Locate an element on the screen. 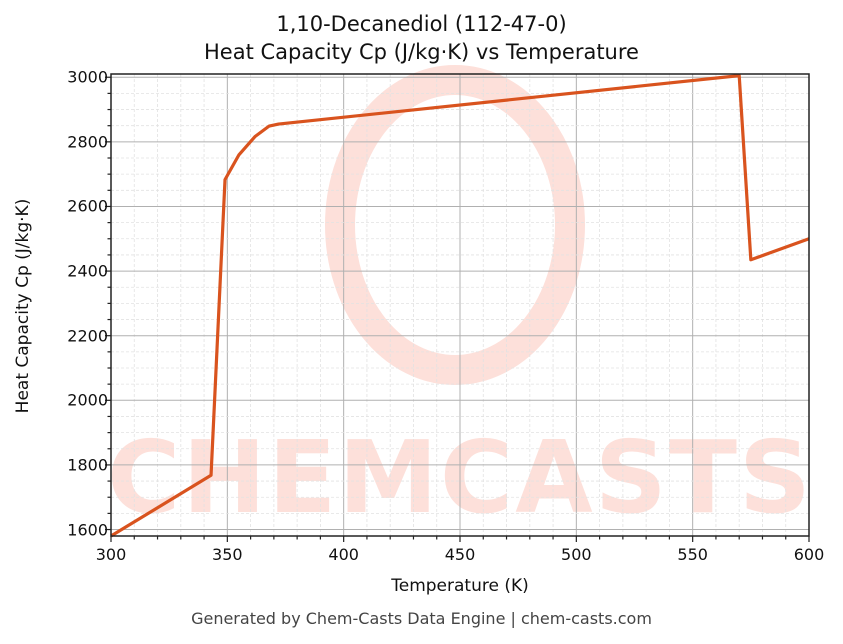 The height and width of the screenshot is (644, 843). y-tick-label: 2400 is located at coordinates (87, 271).